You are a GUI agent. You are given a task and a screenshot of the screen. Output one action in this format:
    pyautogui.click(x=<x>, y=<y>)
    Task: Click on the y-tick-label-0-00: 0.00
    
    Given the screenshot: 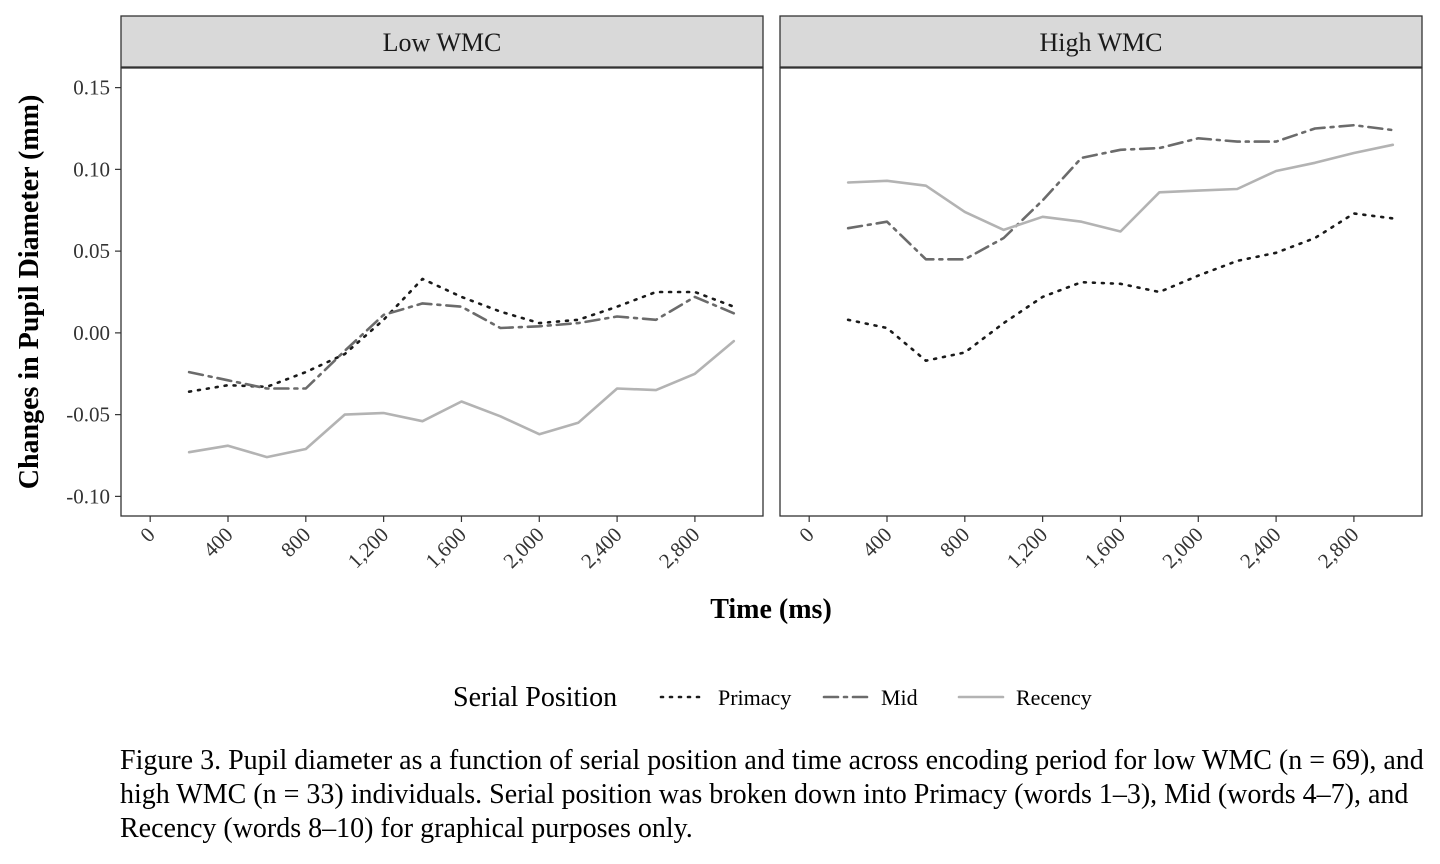 What is the action you would take?
    pyautogui.click(x=91, y=333)
    